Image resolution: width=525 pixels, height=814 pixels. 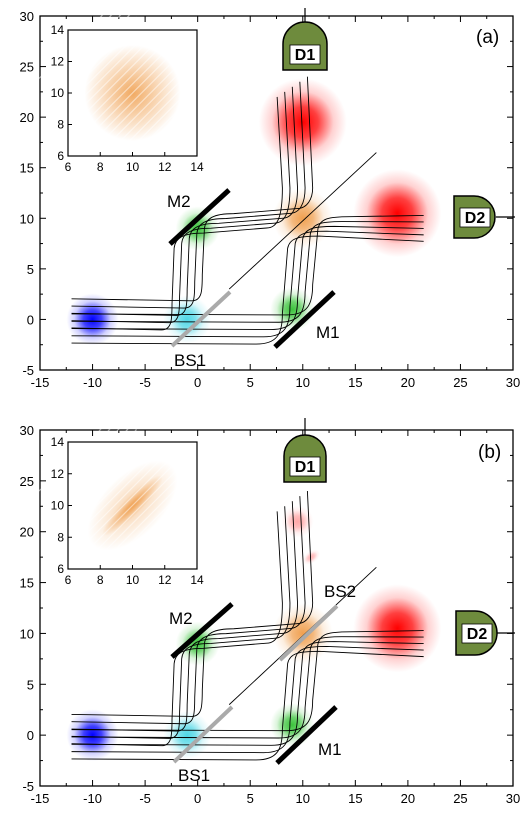 What do you see at coordinates (489, 452) in the screenshot?
I see `panel-label-b: (b)` at bounding box center [489, 452].